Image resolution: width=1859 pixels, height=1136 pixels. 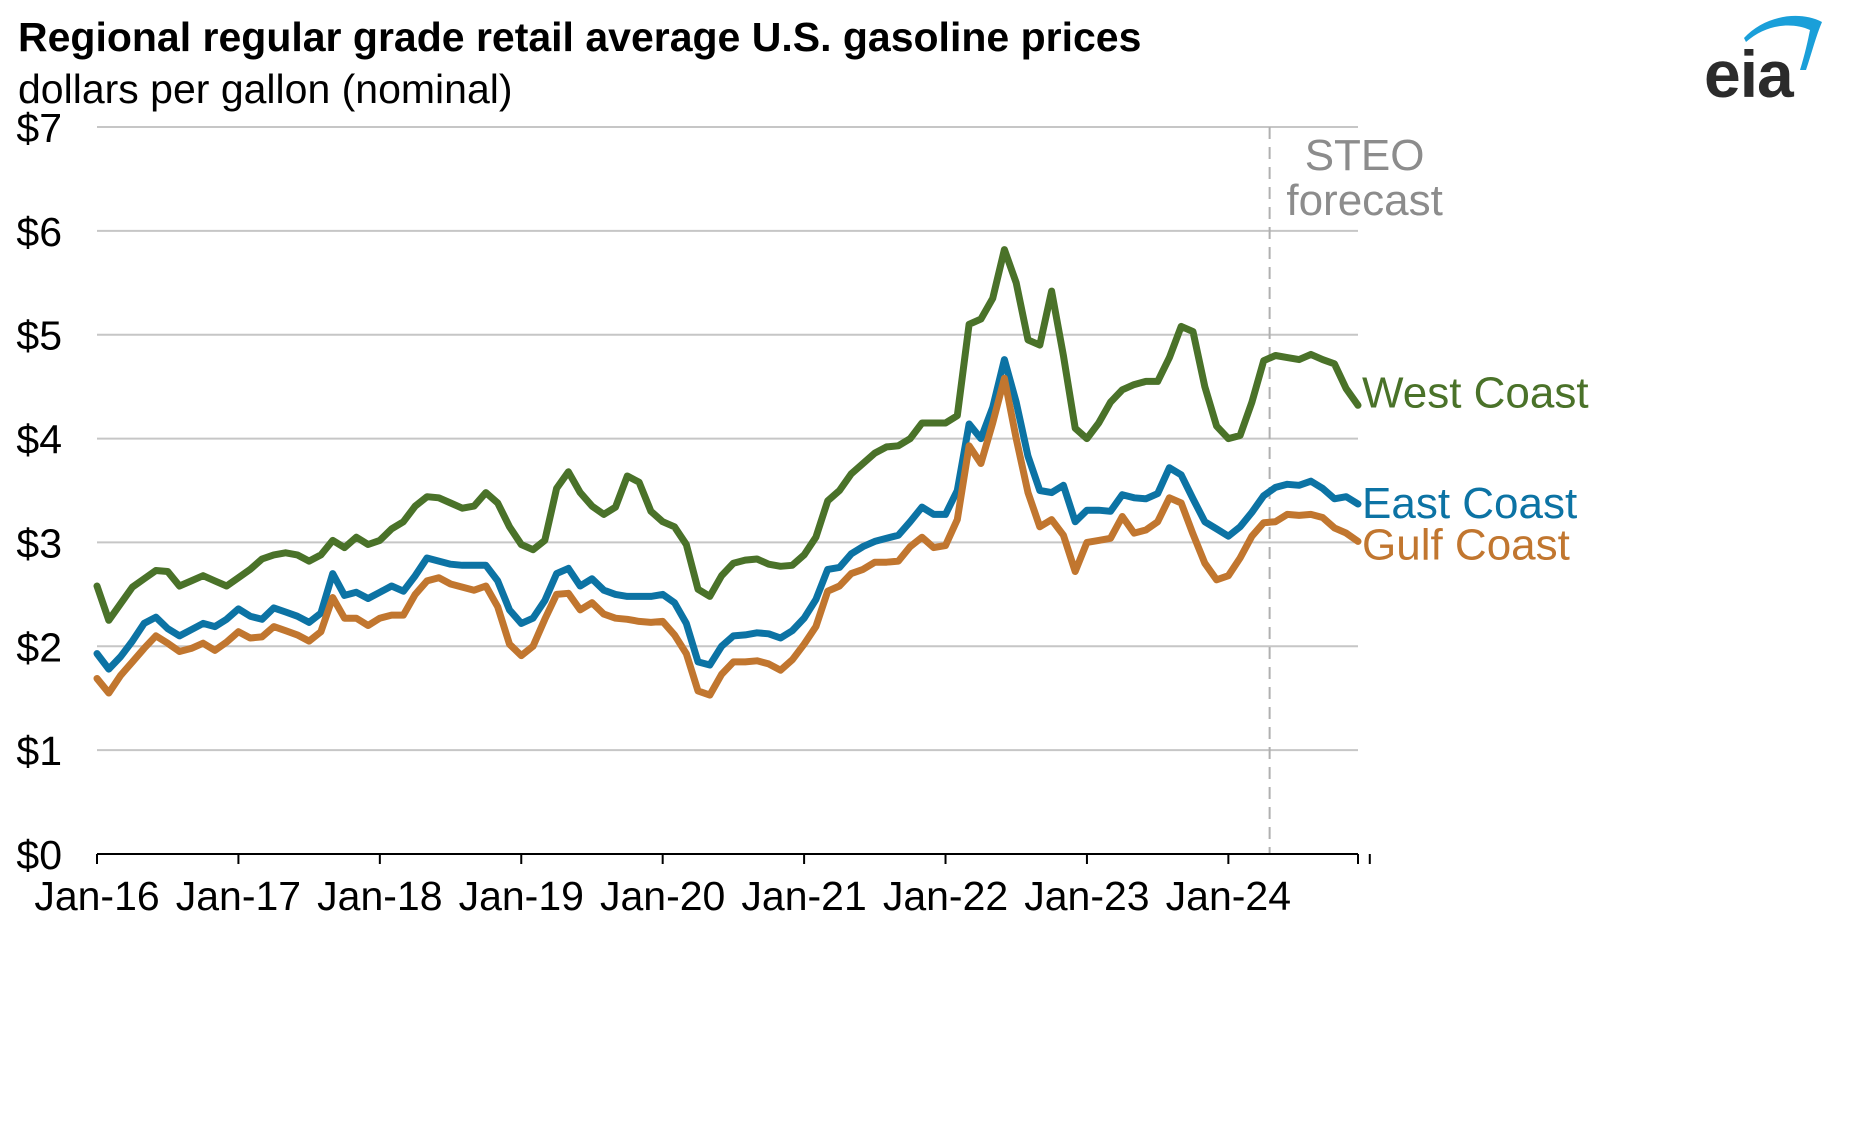 I want to click on eia-logo: eia, so click(x=1764, y=61).